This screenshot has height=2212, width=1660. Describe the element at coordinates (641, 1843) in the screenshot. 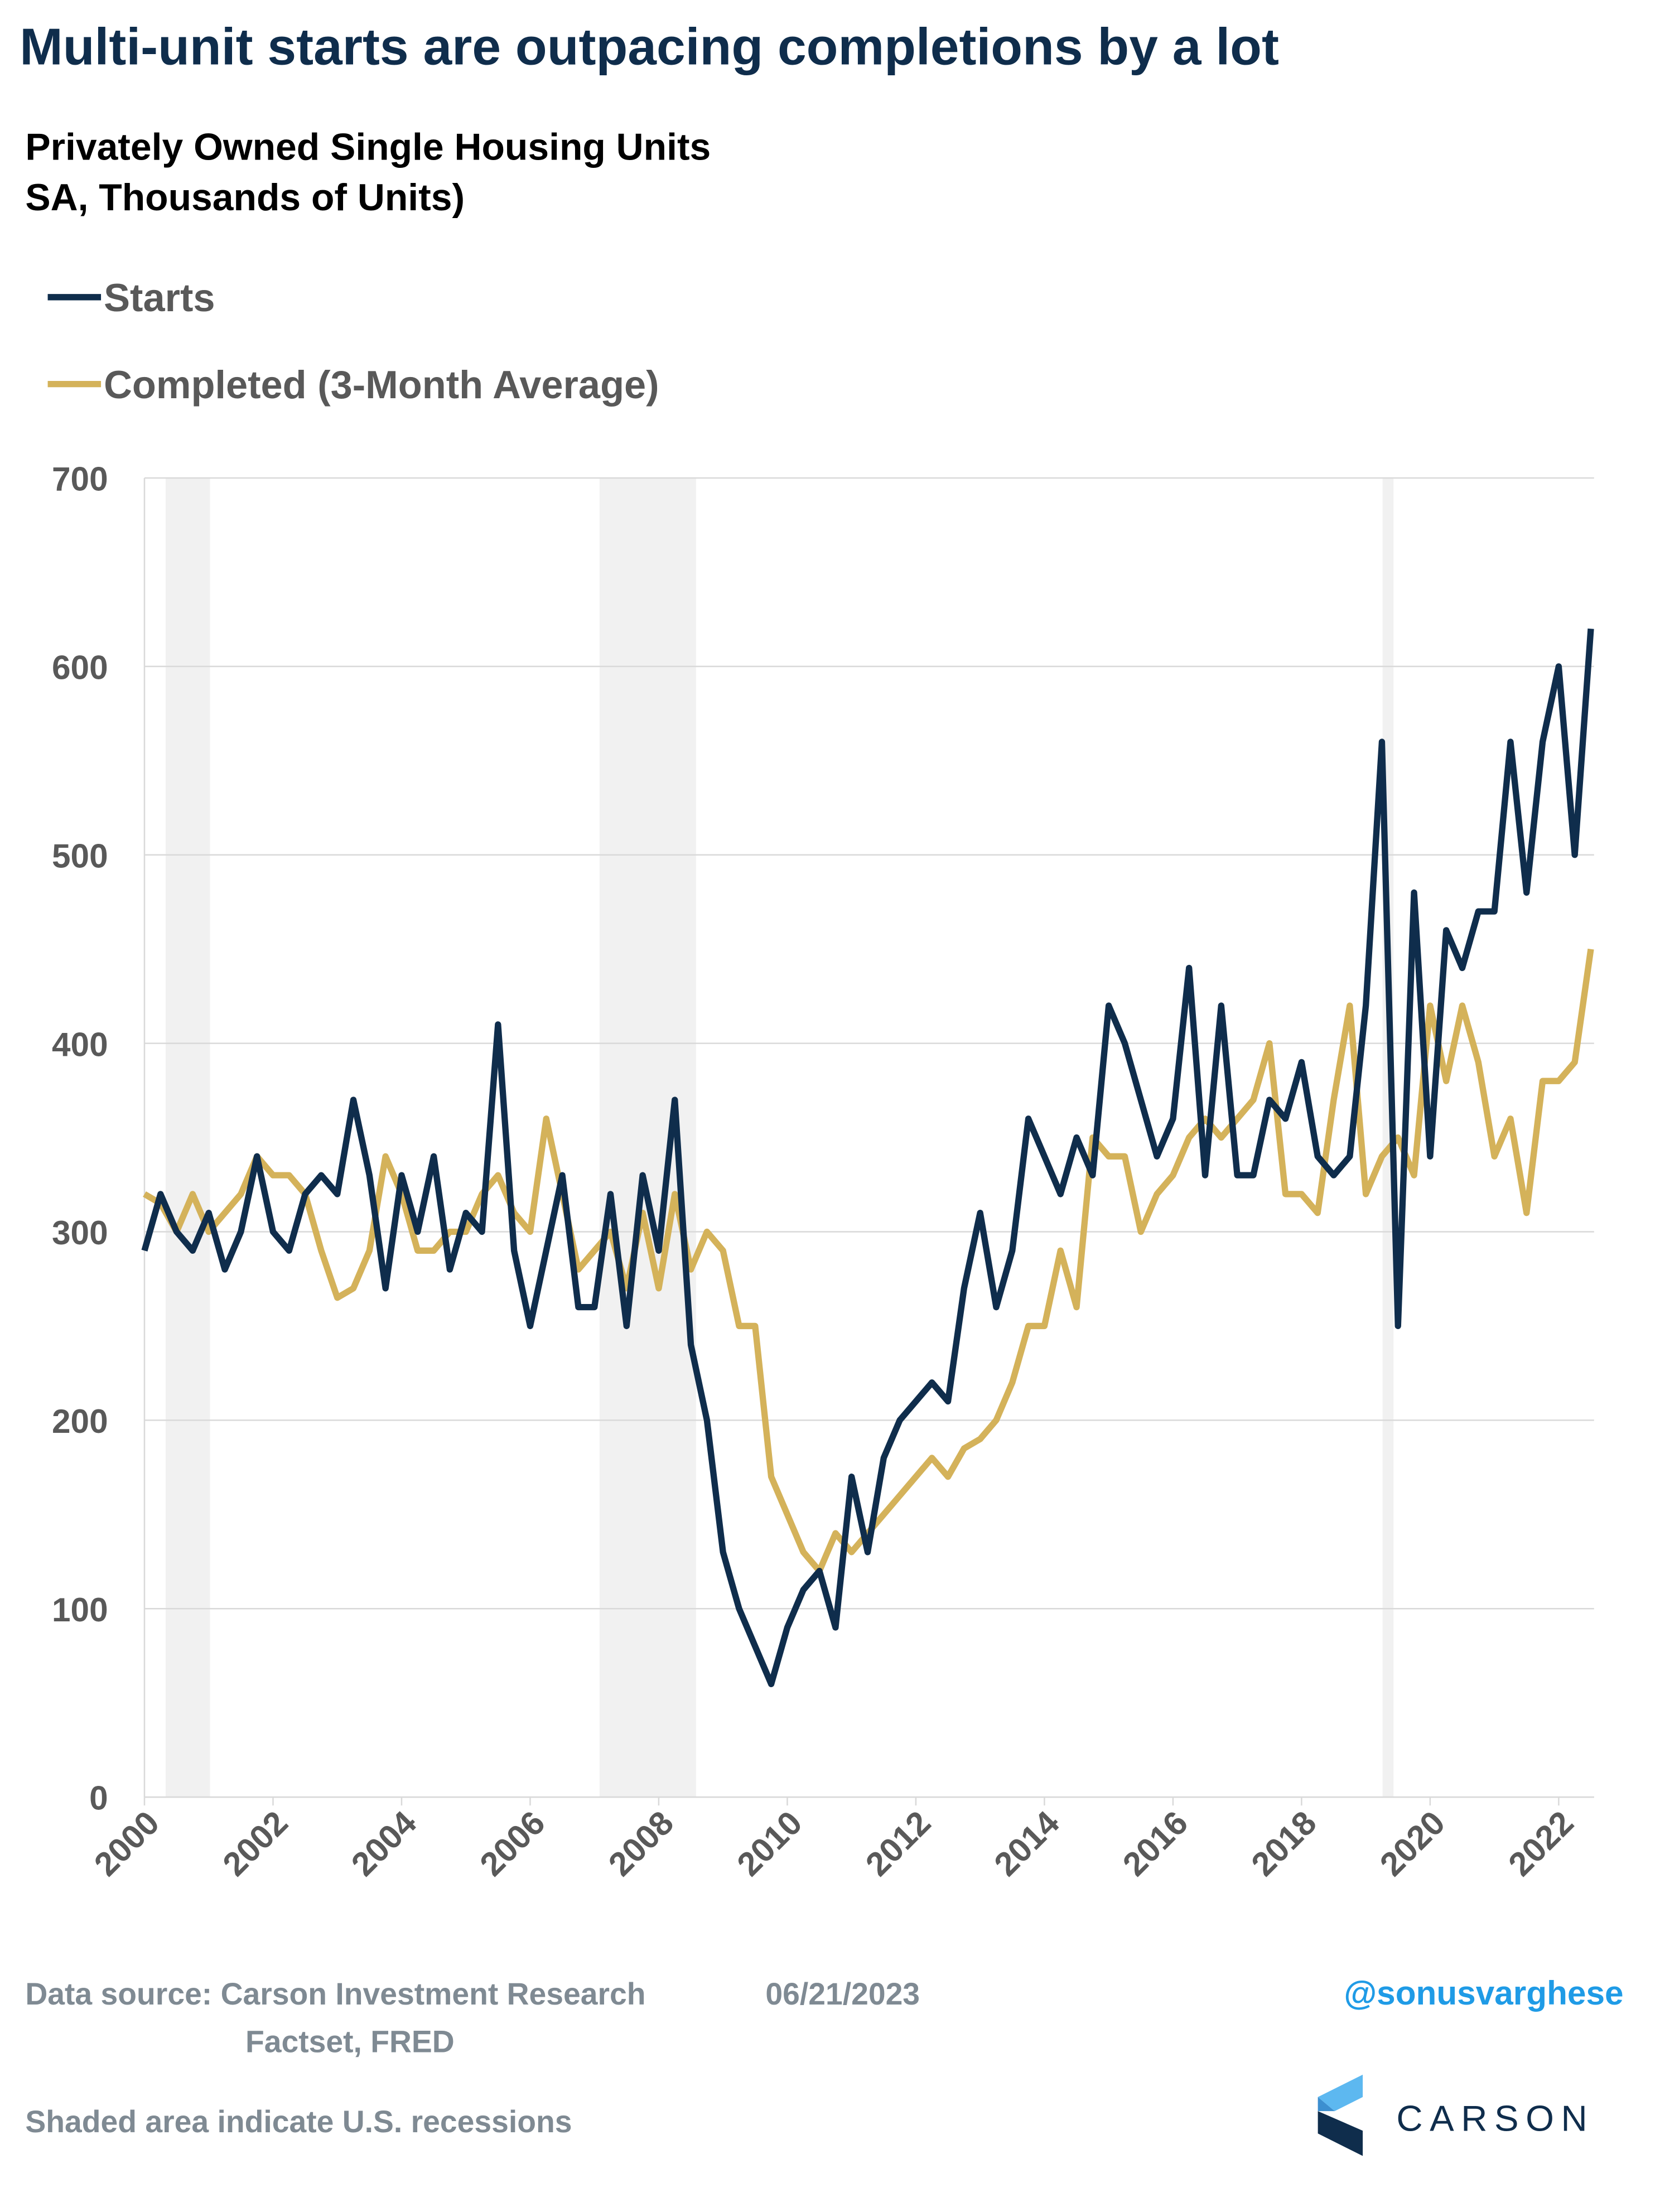

I see `x-tick-label: 2008` at that location.